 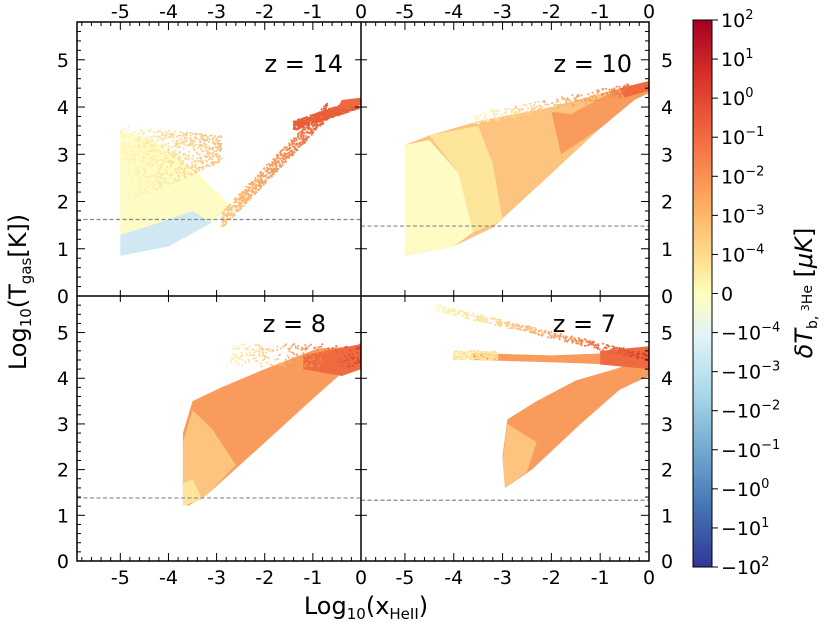 What do you see at coordinates (63, 471) in the screenshot?
I see `y-tick-label-left: 2` at bounding box center [63, 471].